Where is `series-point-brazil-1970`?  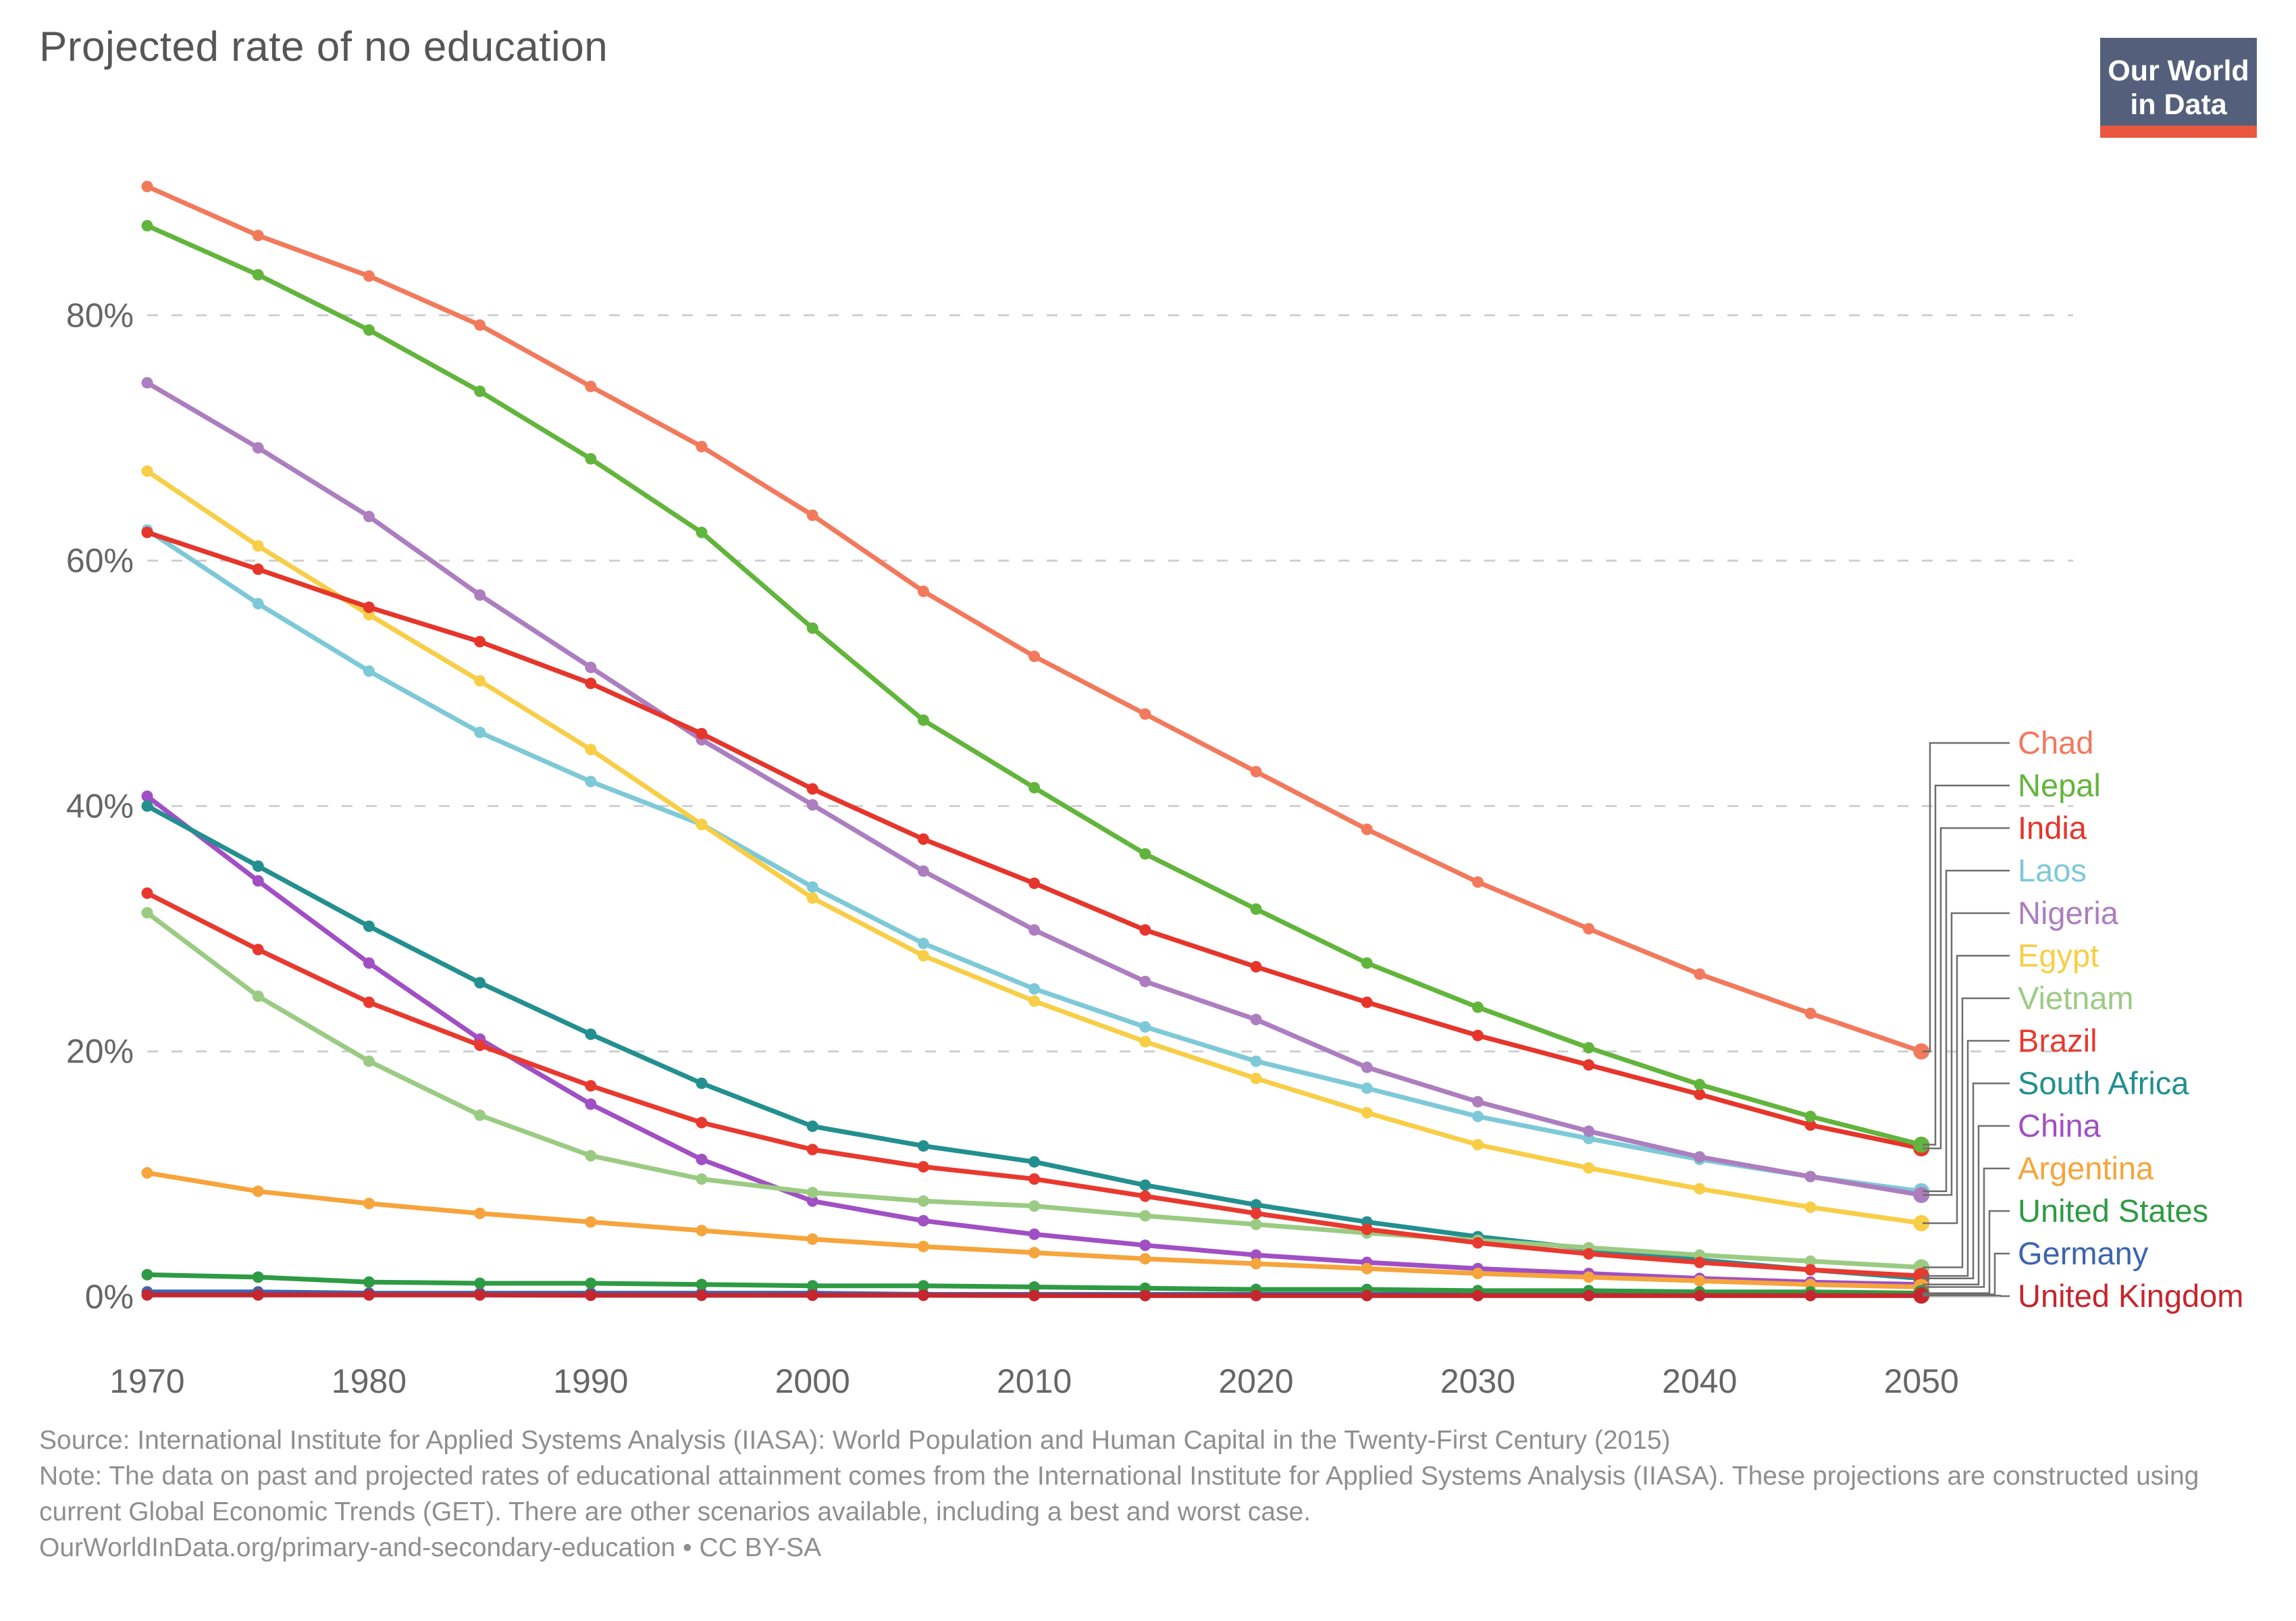
series-point-brazil-1970 is located at coordinates (147, 893).